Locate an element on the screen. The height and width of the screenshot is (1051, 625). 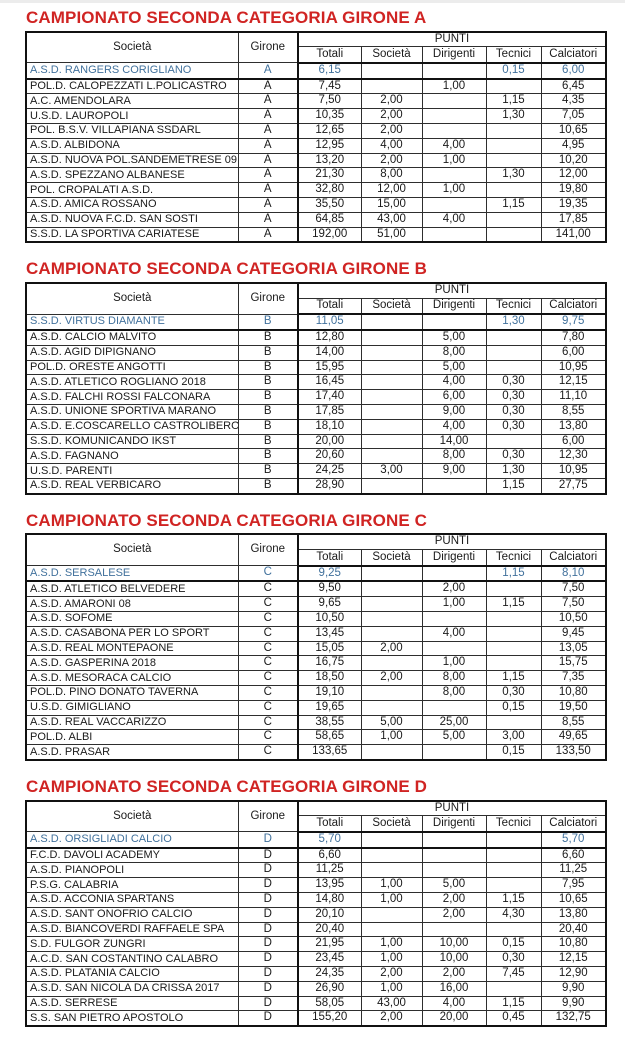
punti-totali-cell: 58,05 is located at coordinates (329, 1003).